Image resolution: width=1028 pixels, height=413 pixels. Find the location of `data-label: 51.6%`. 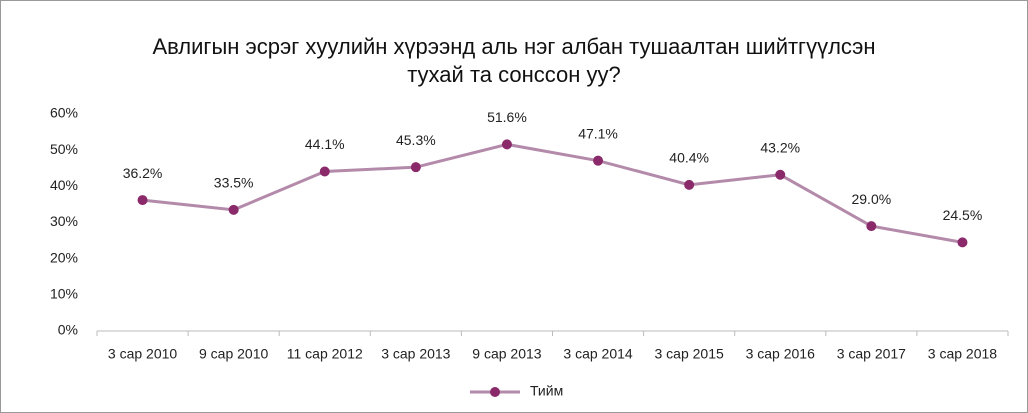

data-label: 51.6% is located at coordinates (507, 117).